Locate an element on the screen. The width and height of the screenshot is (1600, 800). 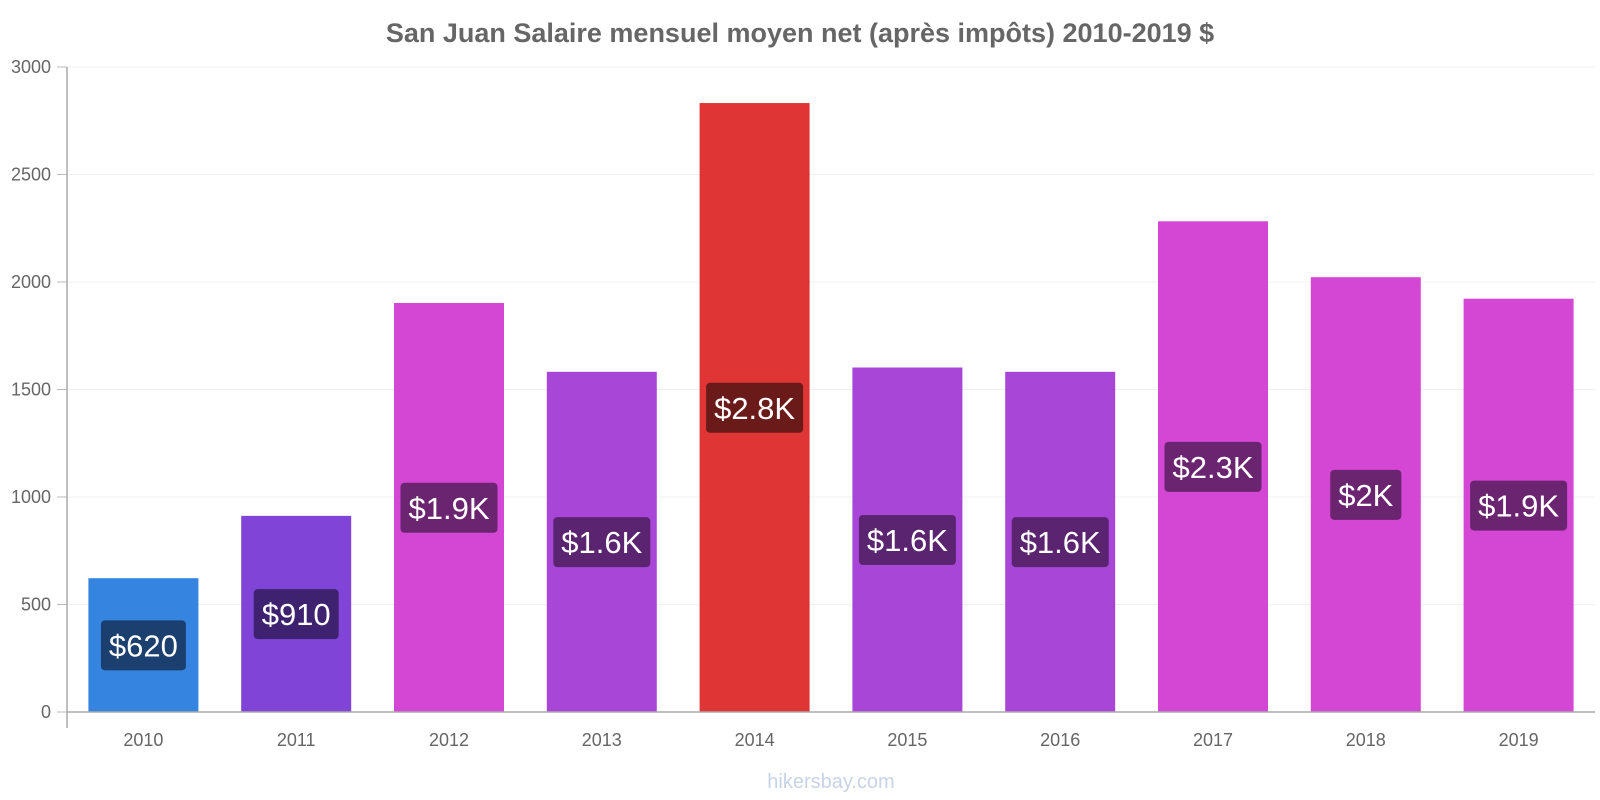
y-axis: 0 500 1000 1500 2000 2500 3000 is located at coordinates (39, 392).